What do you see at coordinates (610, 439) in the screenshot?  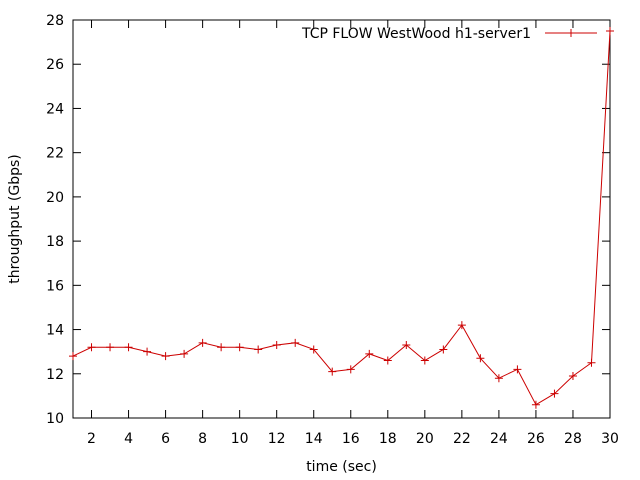 I see `x-tick-label: 30` at bounding box center [610, 439].